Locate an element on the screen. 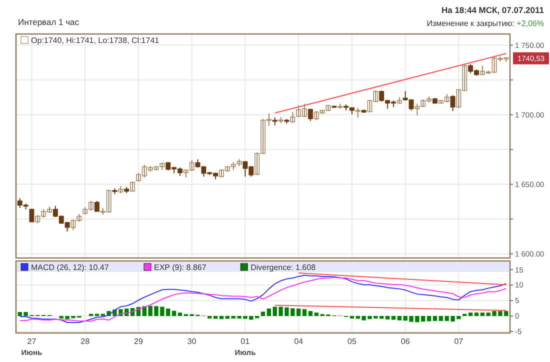  legend-label: EXP (9): 8.867 is located at coordinates (180, 267).